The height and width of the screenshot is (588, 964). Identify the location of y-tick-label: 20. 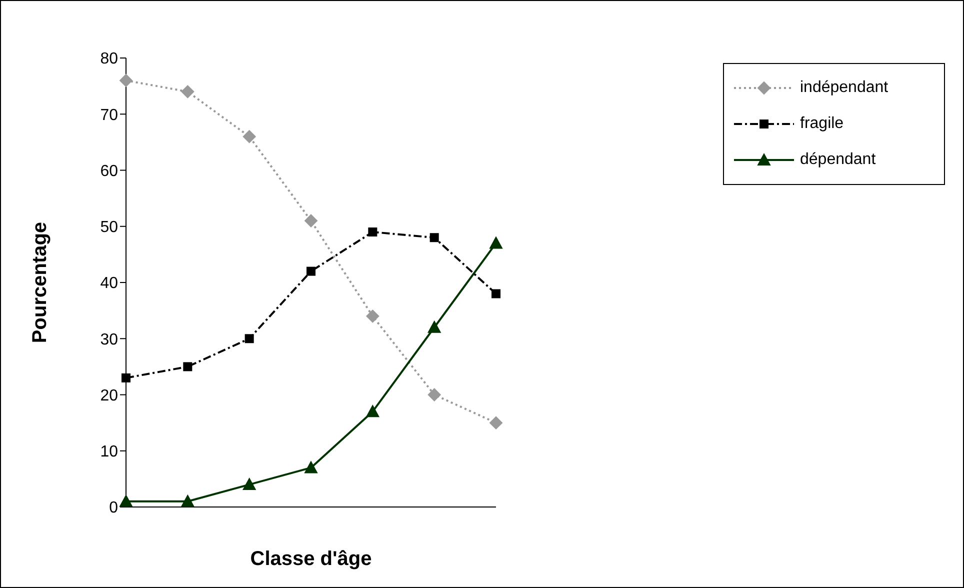
(109, 395).